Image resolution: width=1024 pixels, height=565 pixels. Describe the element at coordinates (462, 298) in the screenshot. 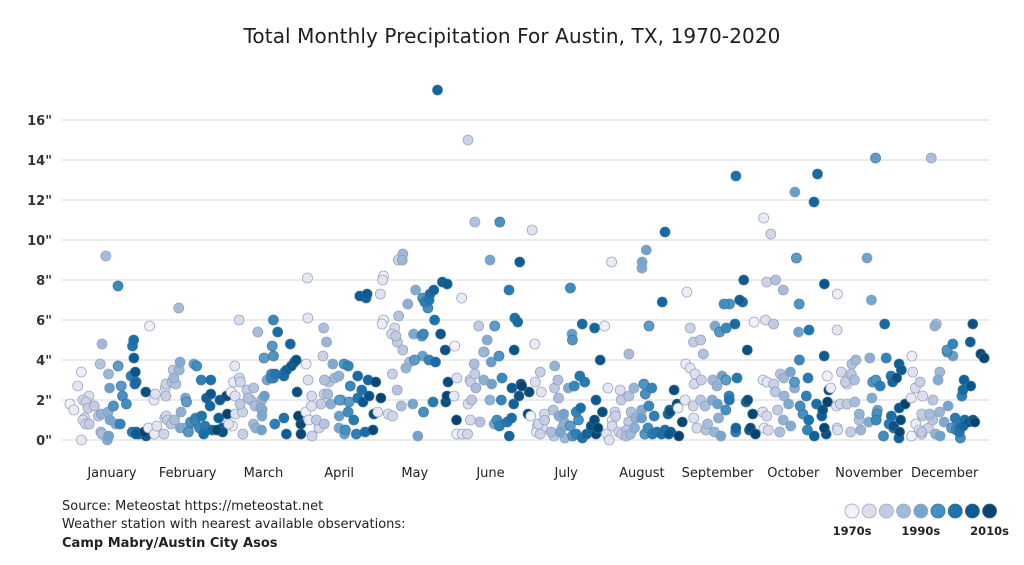

I see `data-point-june-1972` at that location.